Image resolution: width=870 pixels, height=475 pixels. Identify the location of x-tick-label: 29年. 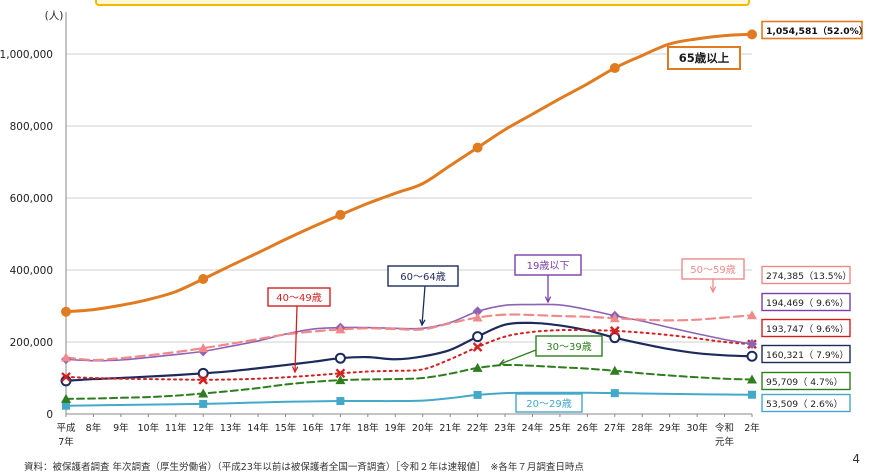
(670, 428).